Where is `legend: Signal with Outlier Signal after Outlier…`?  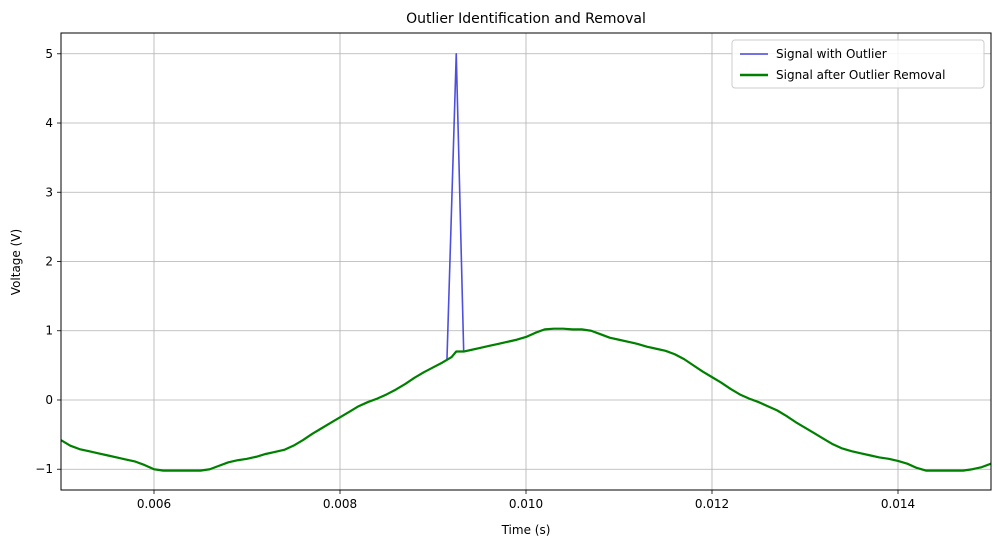
legend: Signal with Outlier Signal after Outlier… is located at coordinates (858, 64).